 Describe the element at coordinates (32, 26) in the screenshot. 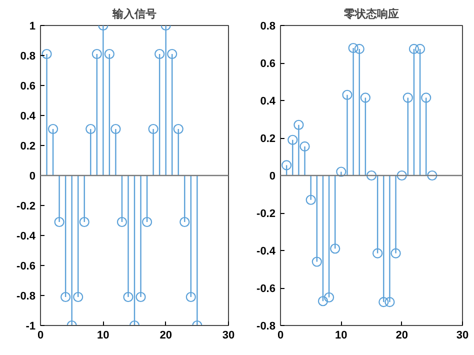

I see `y-tick-label: 1` at that location.